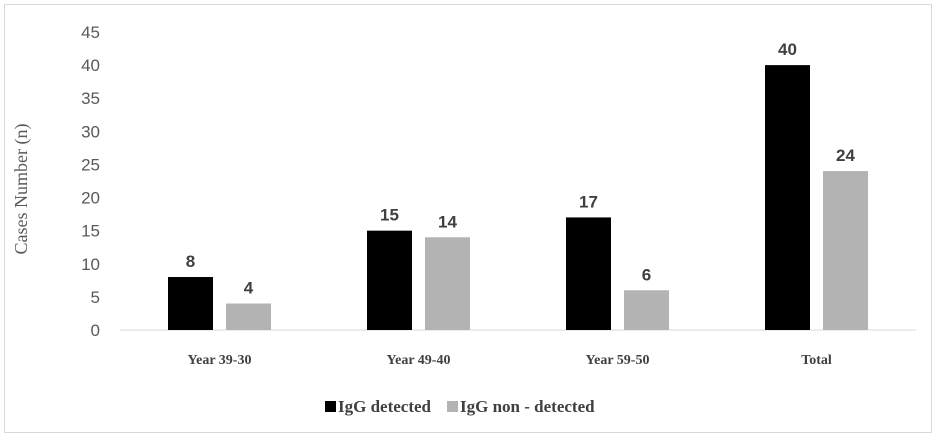 This screenshot has height=437, width=936. I want to click on legend-label-igg-non-detected: IgG non - detected, so click(527, 406).